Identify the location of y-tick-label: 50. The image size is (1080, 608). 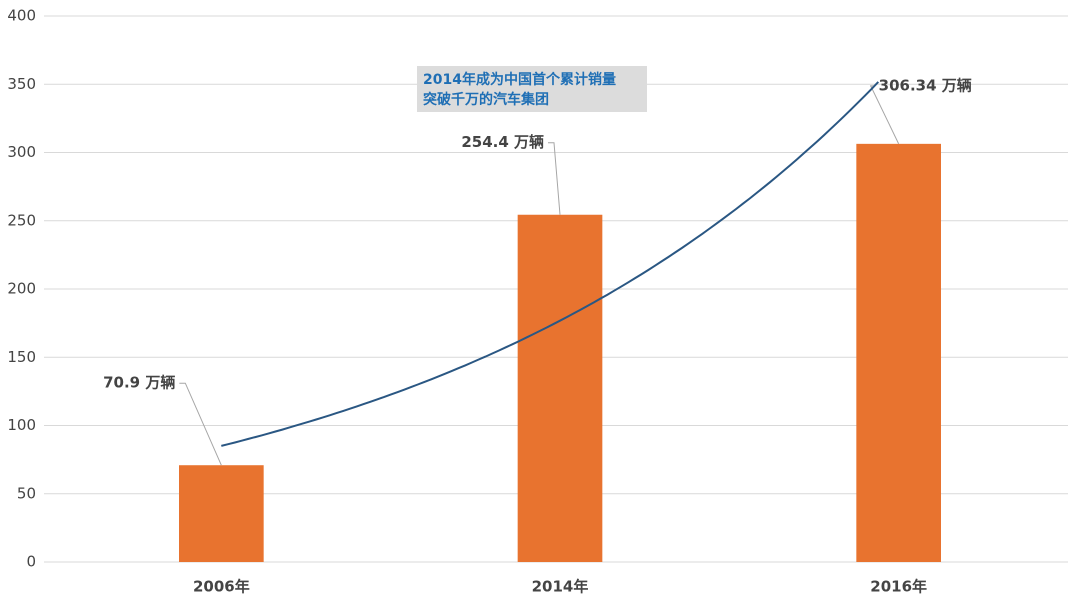
(26, 493).